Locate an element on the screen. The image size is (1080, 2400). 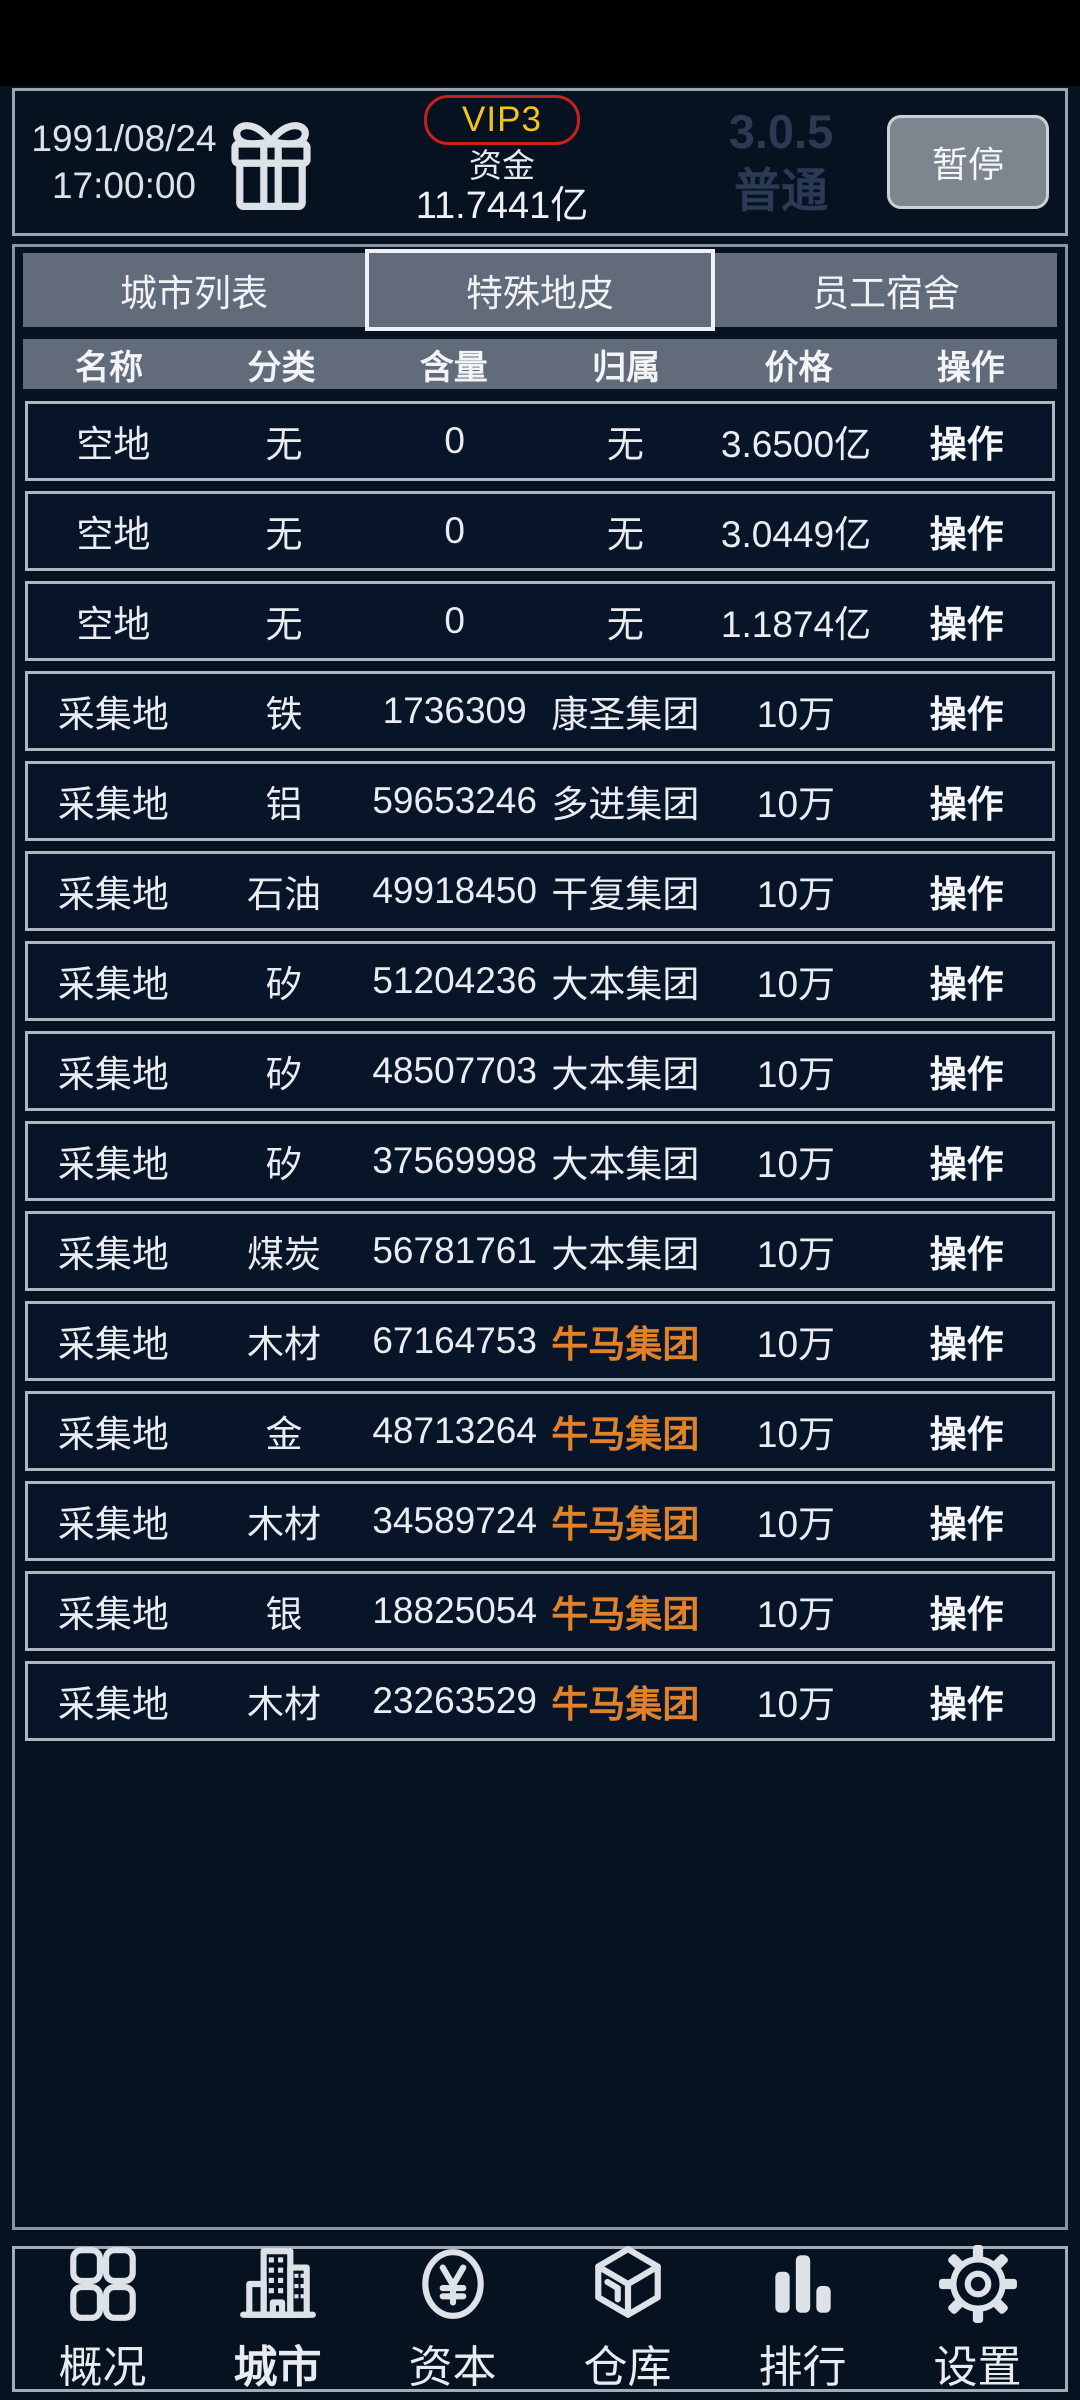
nav-item-warehouse: 仓库 is located at coordinates (627, 2319).